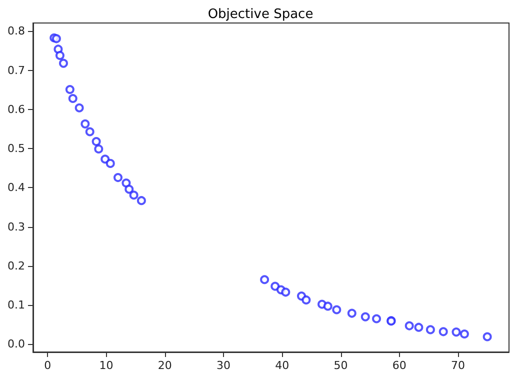 This screenshot has width=521, height=386. What do you see at coordinates (16, 305) in the screenshot?
I see `y-tick-label: 0.1` at bounding box center [16, 305].